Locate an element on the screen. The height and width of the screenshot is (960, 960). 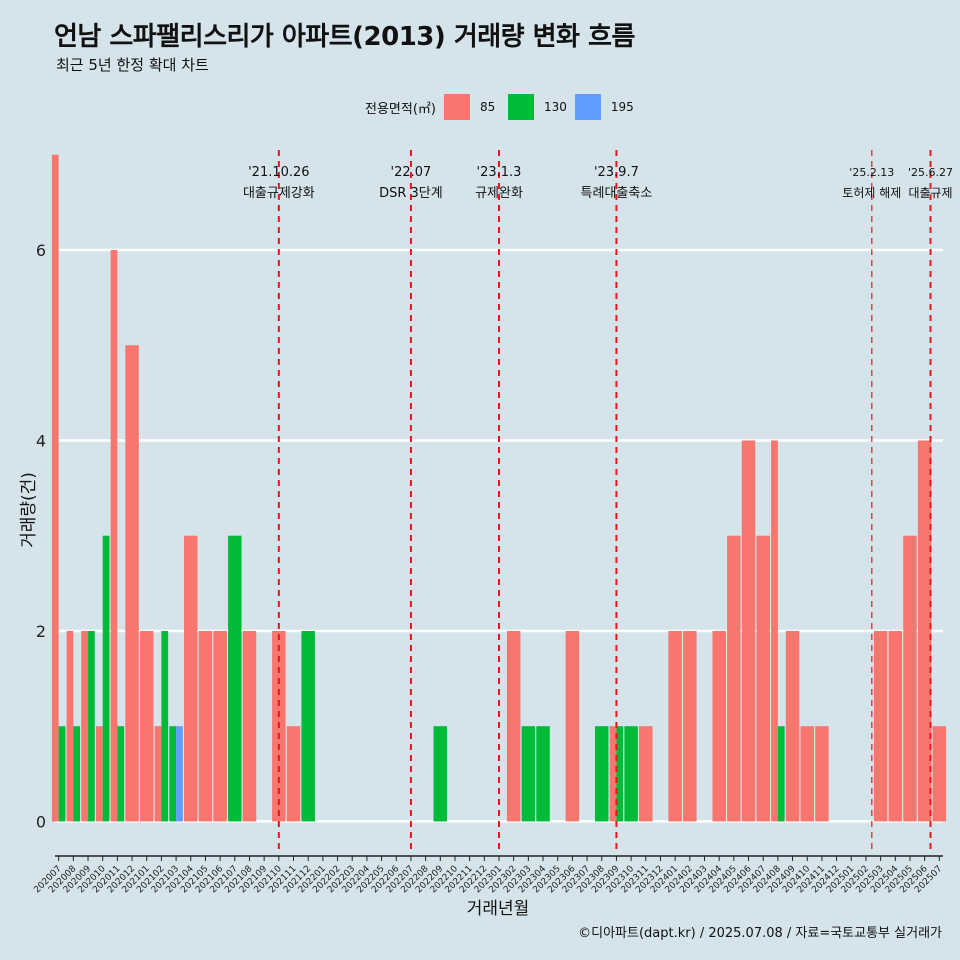
event-label: 규제완화 is located at coordinates (499, 193).